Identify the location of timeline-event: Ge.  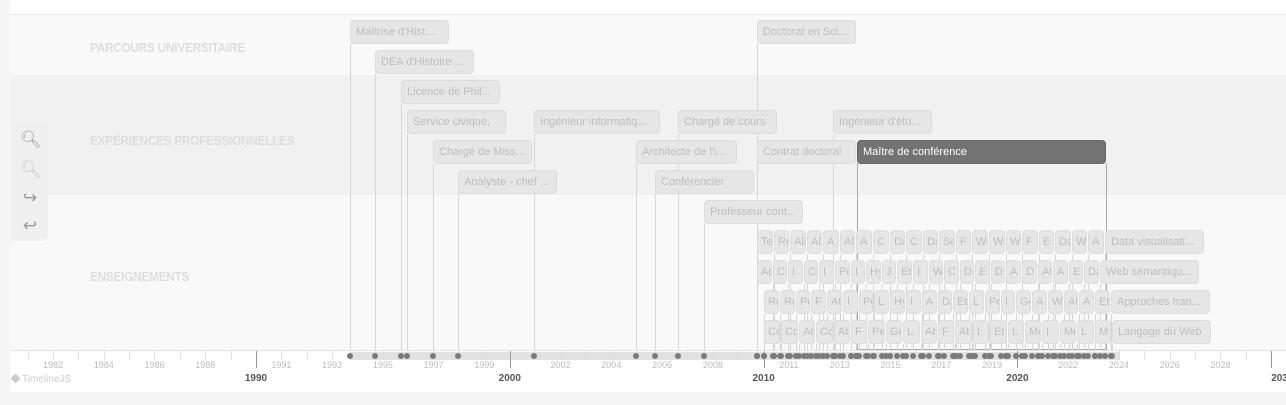
(1023, 302).